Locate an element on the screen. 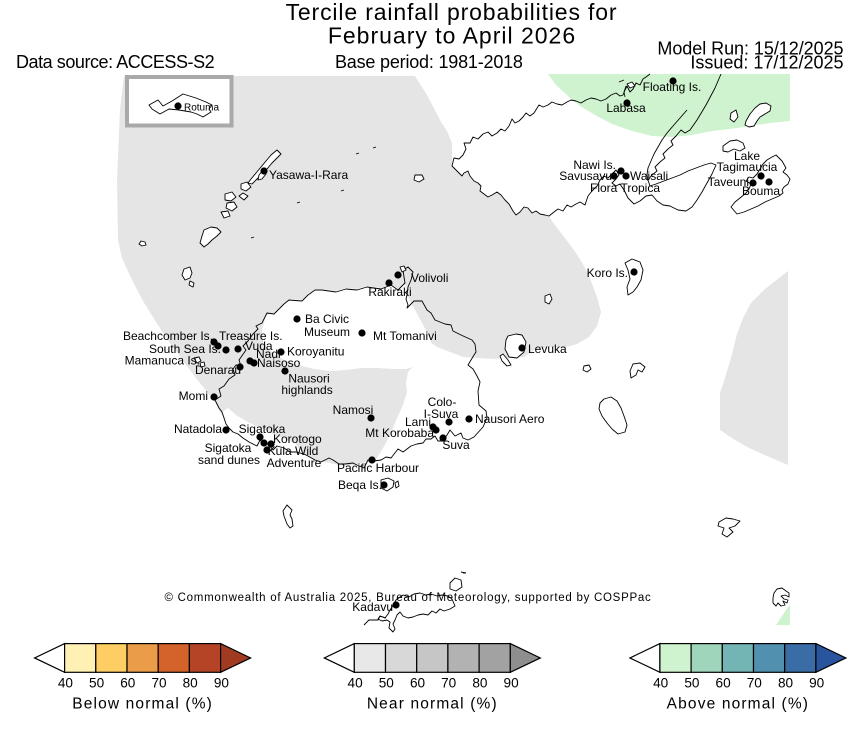 The height and width of the screenshot is (736, 862). svg-text: Museum is located at coordinates (327, 332).